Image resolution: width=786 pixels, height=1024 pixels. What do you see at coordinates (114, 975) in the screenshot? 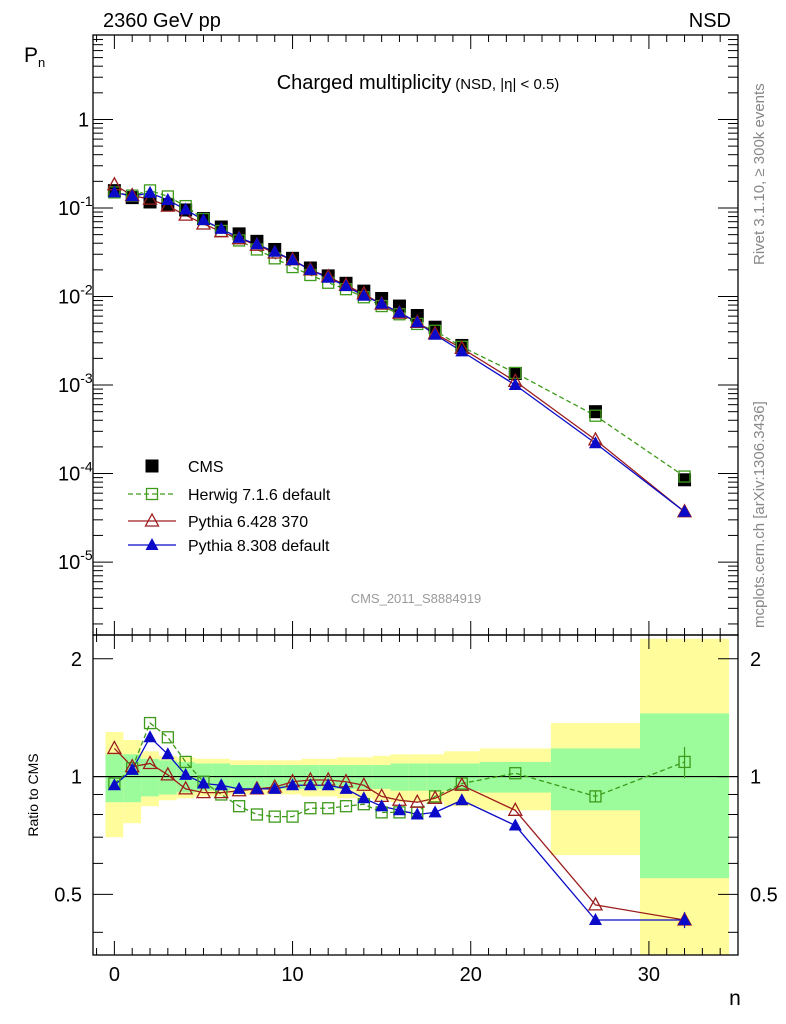
I see `x-tick-label: 0` at bounding box center [114, 975].